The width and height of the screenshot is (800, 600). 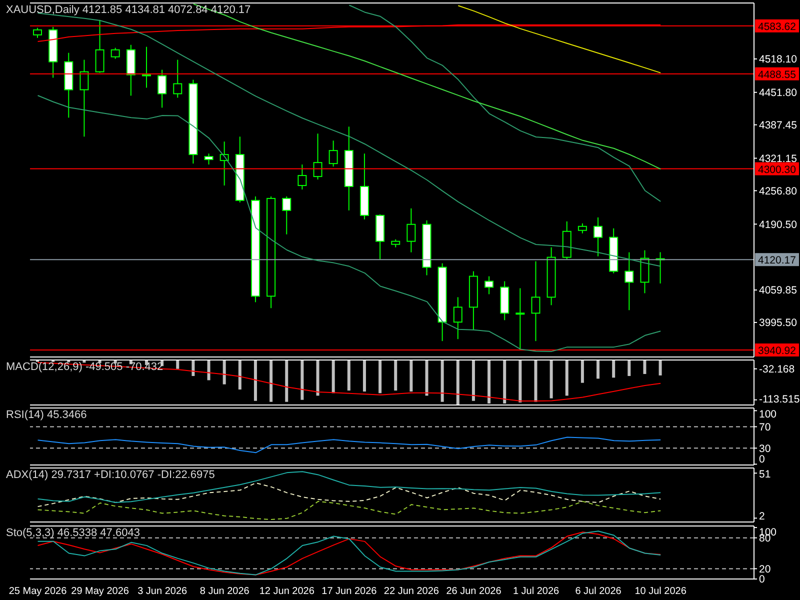 What do you see at coordinates (779, 400) in the screenshot?
I see `y-tick-label: -113.515` at bounding box center [779, 400].